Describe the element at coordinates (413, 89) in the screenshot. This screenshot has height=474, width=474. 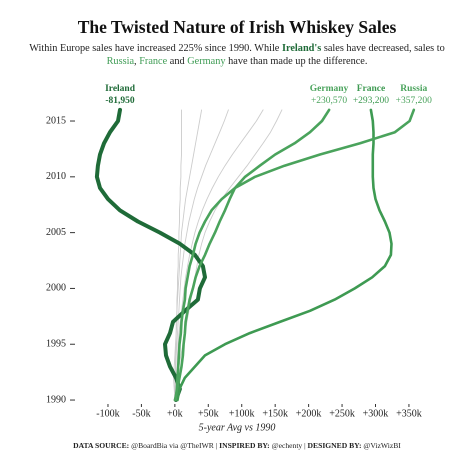
I see `series-label: Russia` at that location.